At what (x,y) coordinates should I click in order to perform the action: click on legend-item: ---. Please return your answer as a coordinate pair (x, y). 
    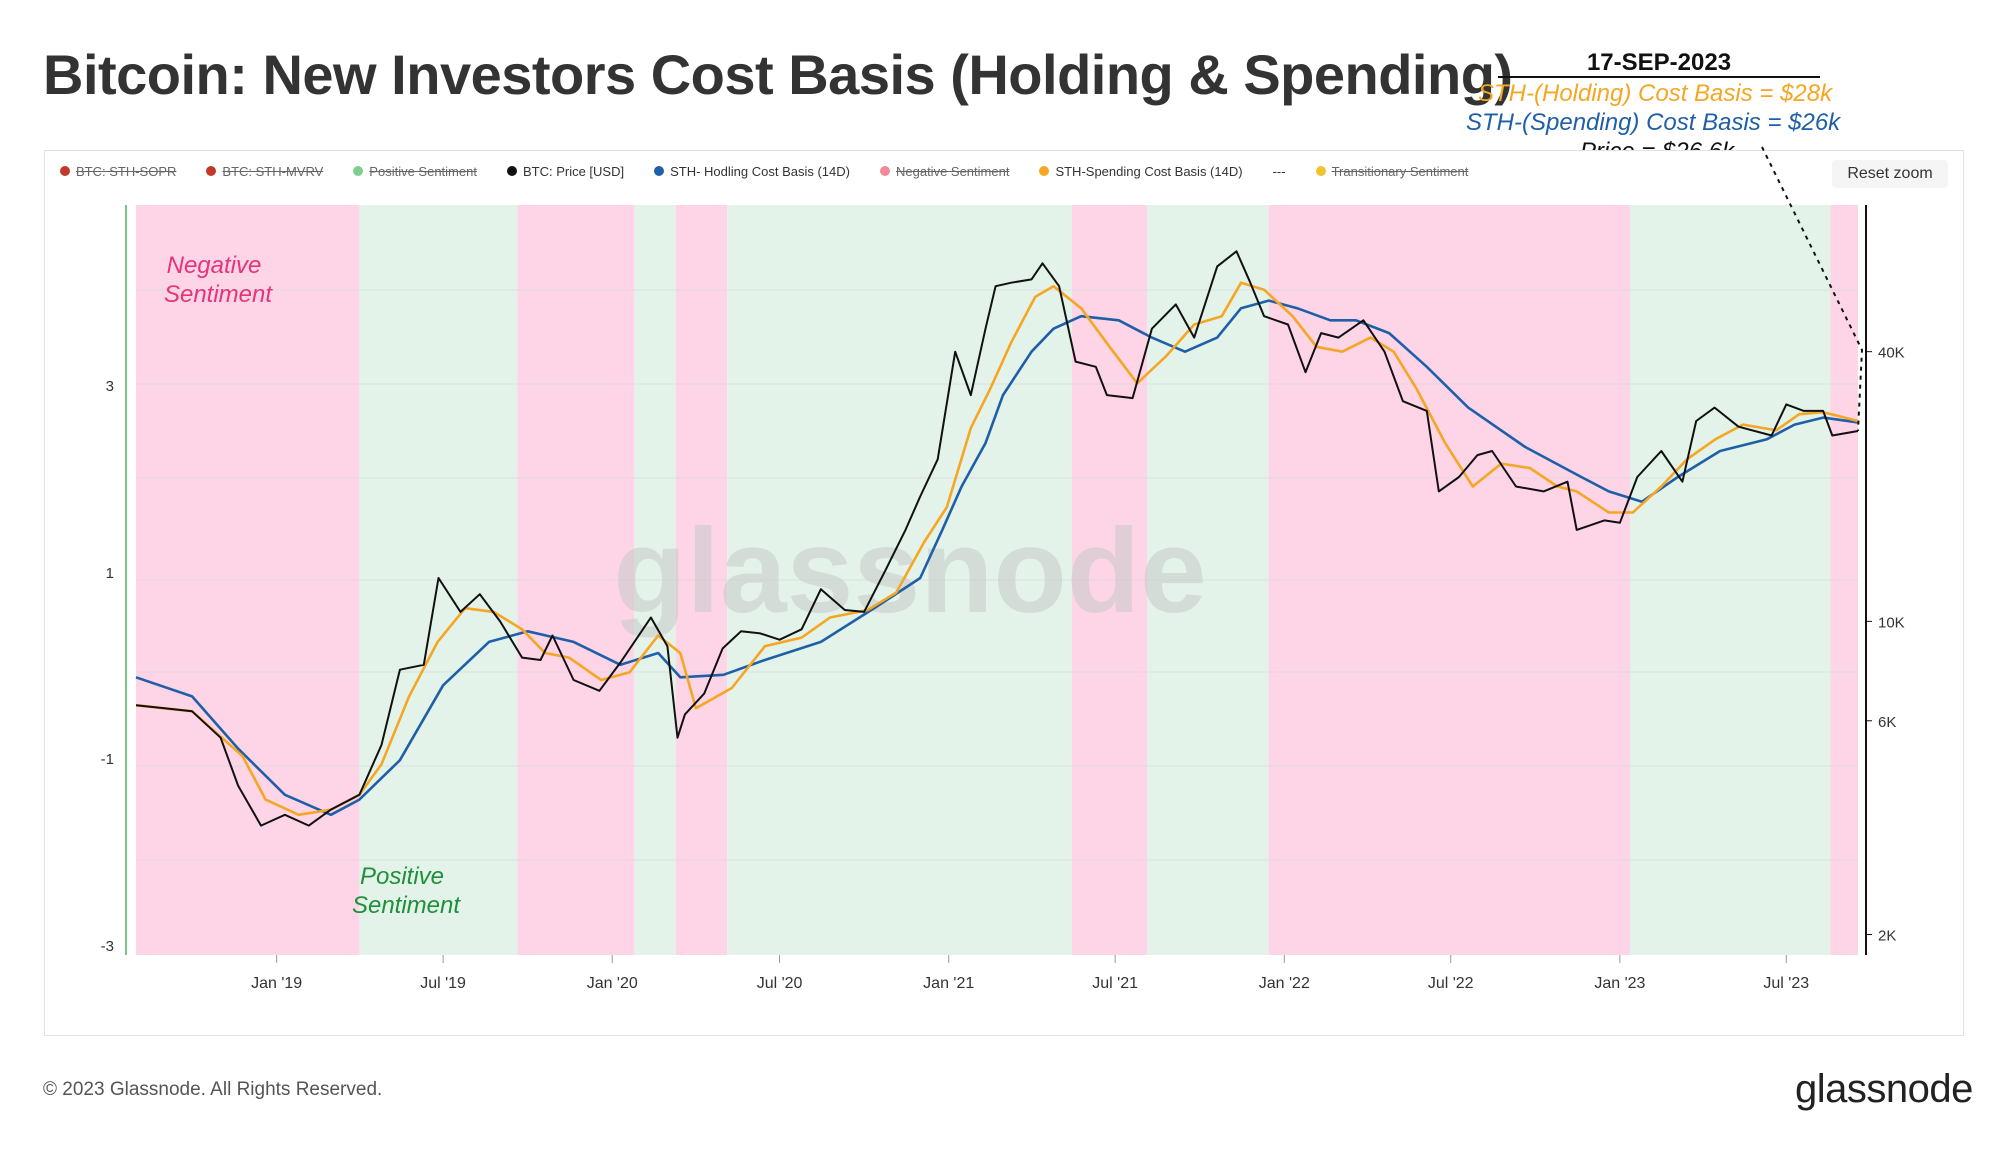
    Looking at the image, I should click on (1279, 171).